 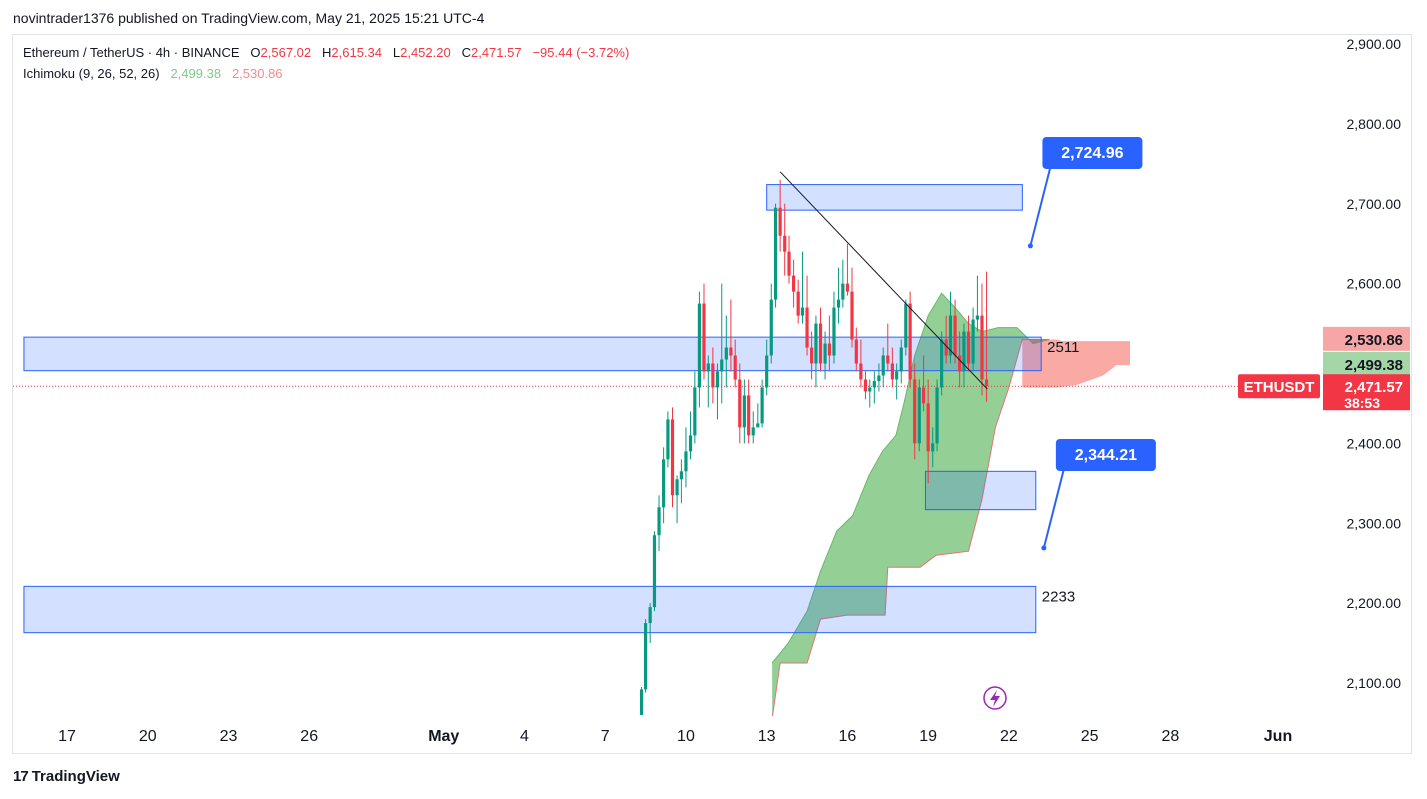 What do you see at coordinates (1374, 365) in the screenshot?
I see `price-scale-label: 2,499.38` at bounding box center [1374, 365].